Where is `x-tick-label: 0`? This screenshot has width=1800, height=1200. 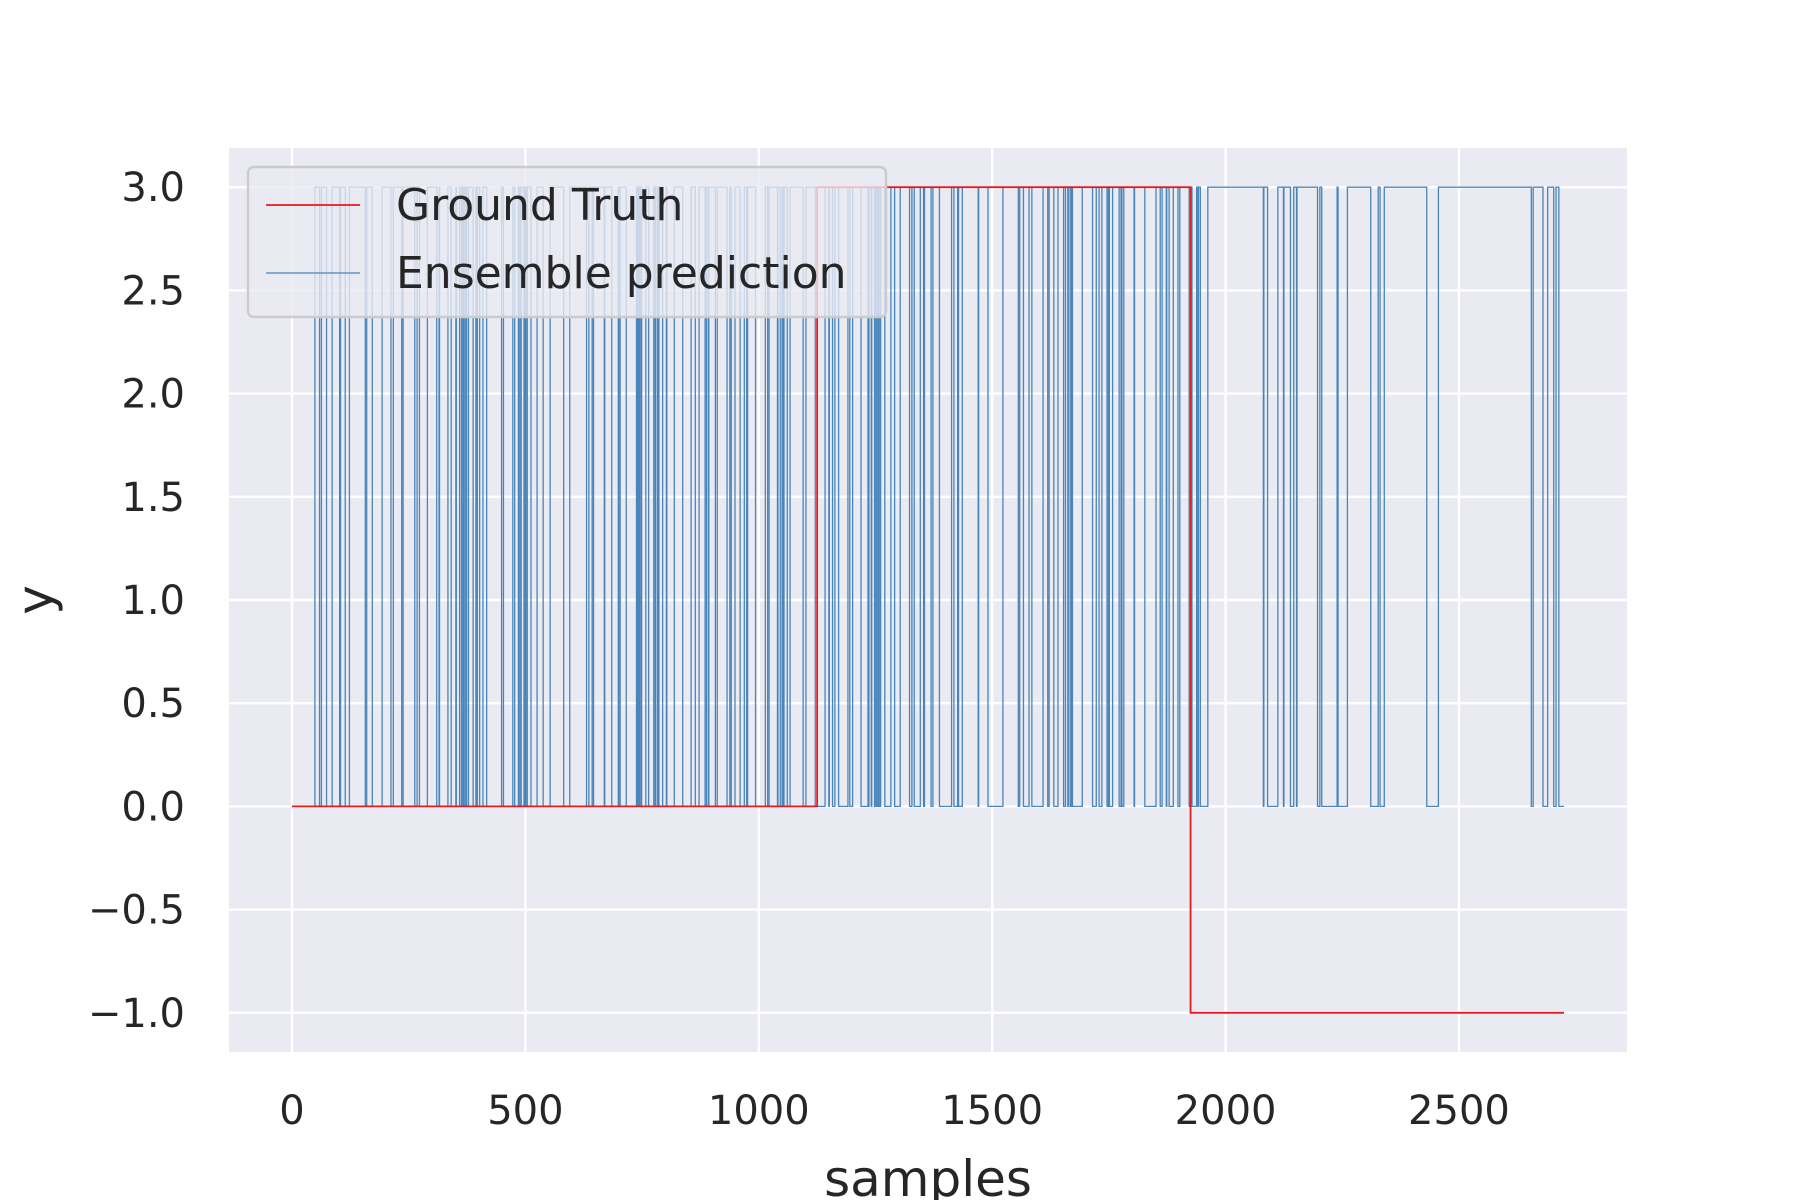
x-tick-label: 0 is located at coordinates (291, 1111).